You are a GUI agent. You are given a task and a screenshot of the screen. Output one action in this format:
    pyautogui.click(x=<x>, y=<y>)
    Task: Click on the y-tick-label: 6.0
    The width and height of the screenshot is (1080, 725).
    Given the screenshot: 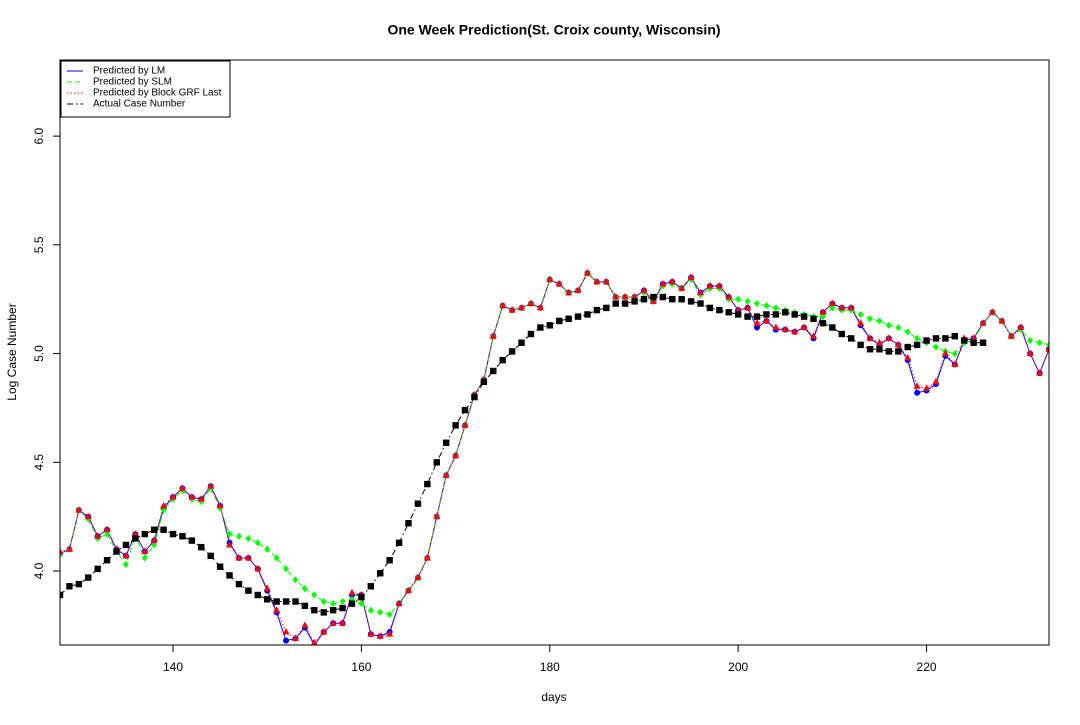 What is the action you would take?
    pyautogui.click(x=39, y=135)
    